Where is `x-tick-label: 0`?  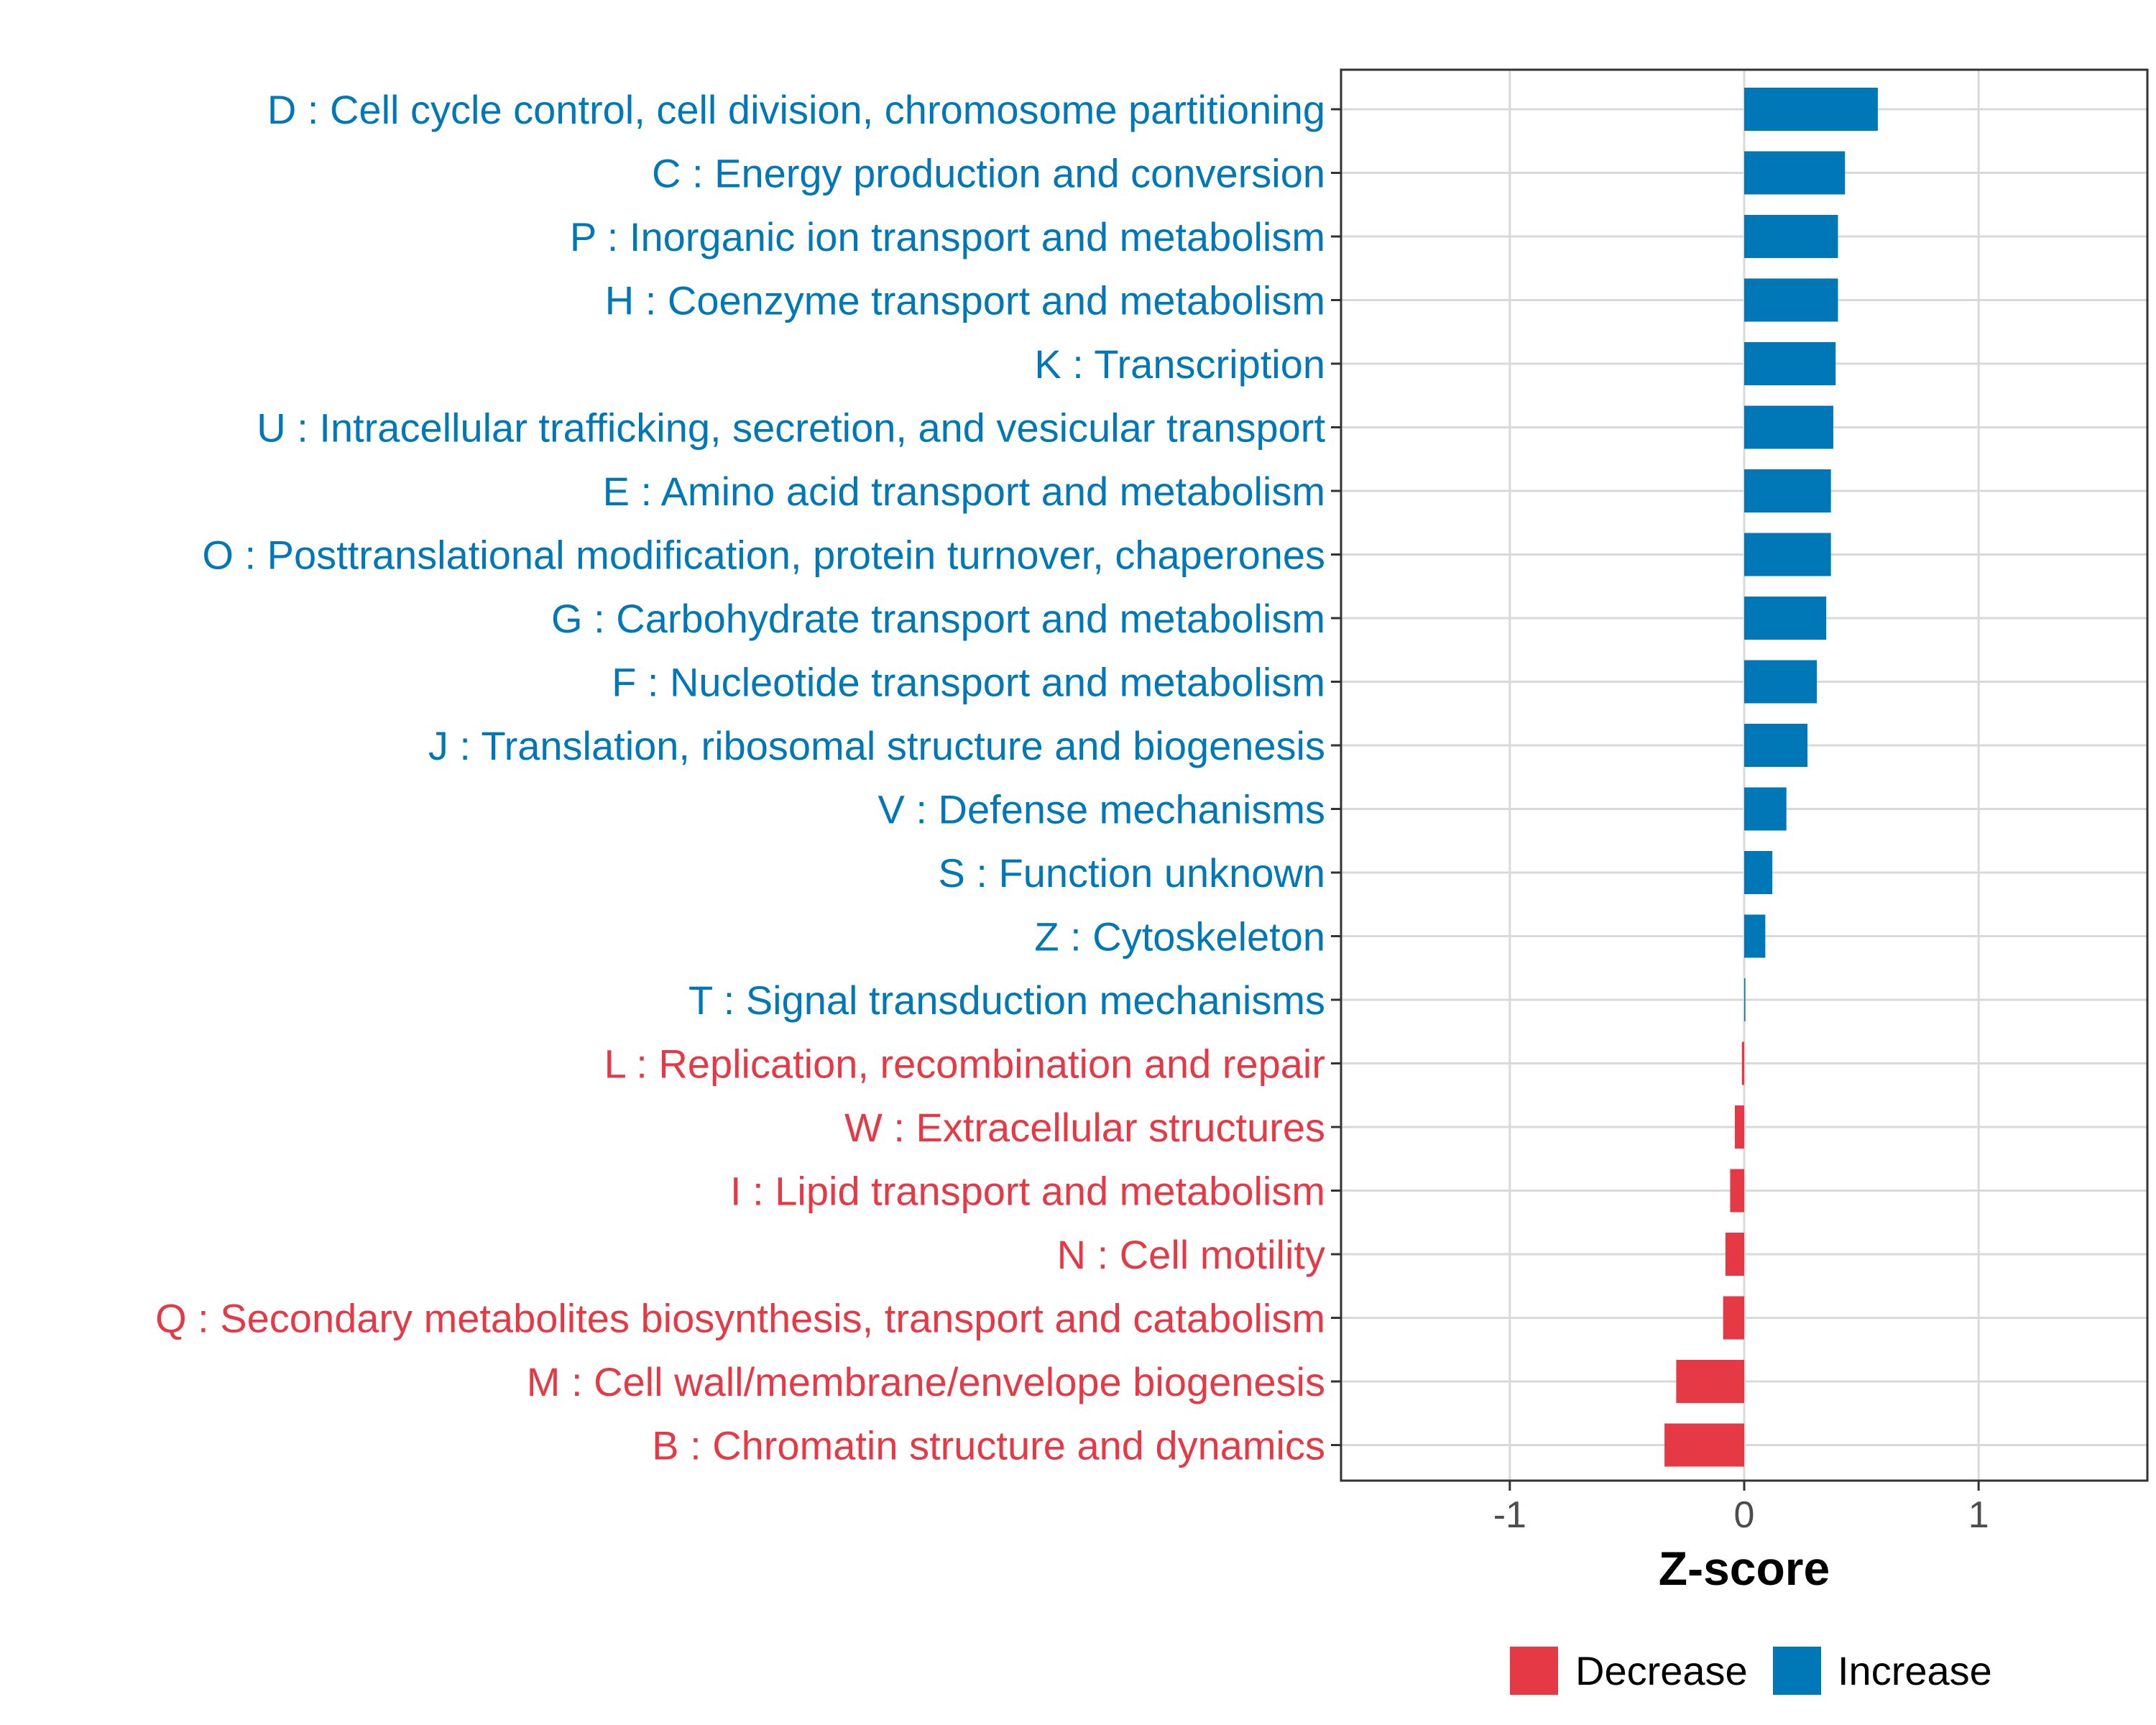 x-tick-label: 0 is located at coordinates (1745, 1515).